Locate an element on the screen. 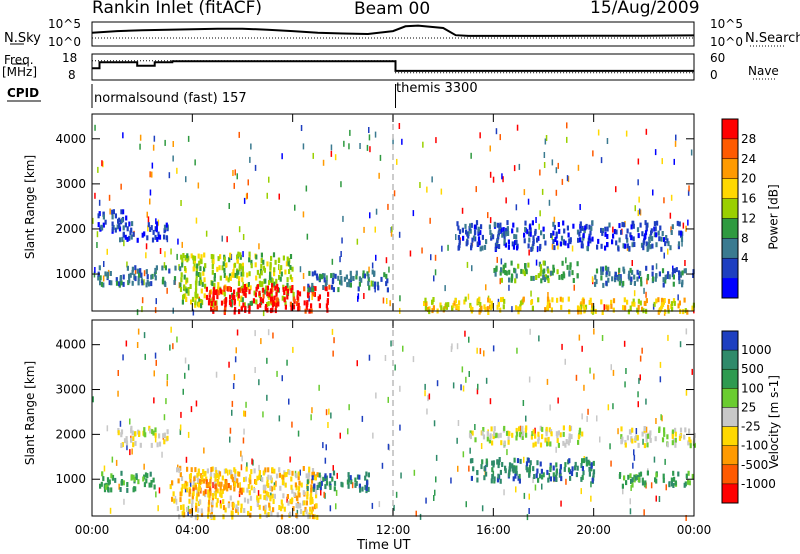 This screenshot has width=800, height=554. power-colorbar-tick-label: 4 is located at coordinates (745, 258).